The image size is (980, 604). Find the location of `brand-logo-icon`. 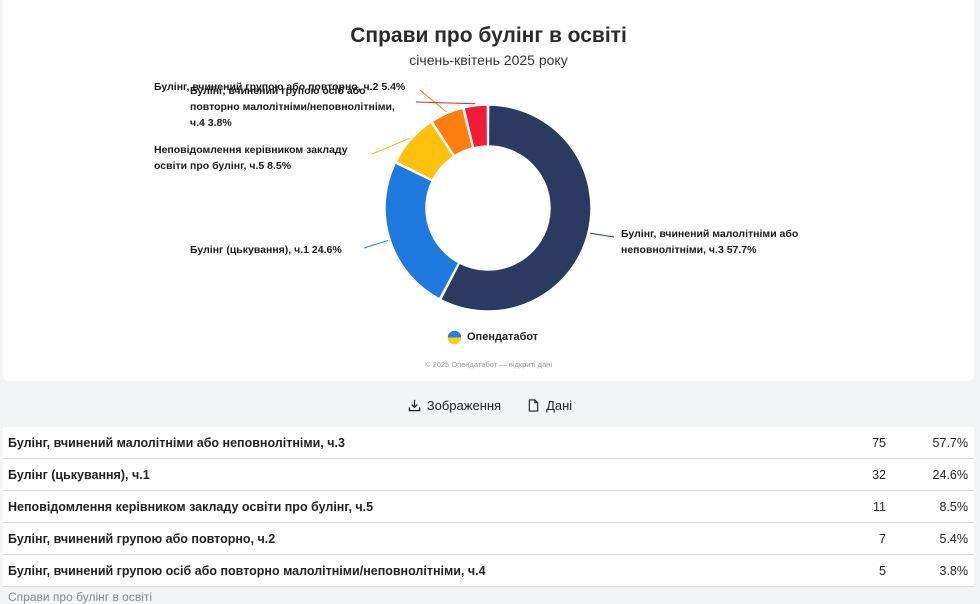

brand-logo-icon is located at coordinates (454, 337).